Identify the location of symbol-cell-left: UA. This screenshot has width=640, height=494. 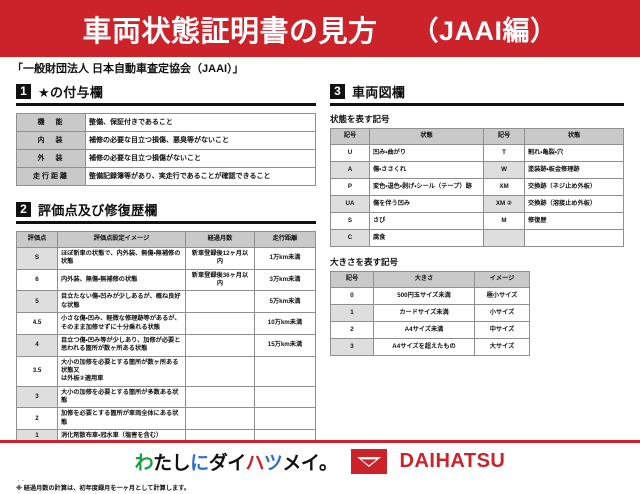
(350, 204).